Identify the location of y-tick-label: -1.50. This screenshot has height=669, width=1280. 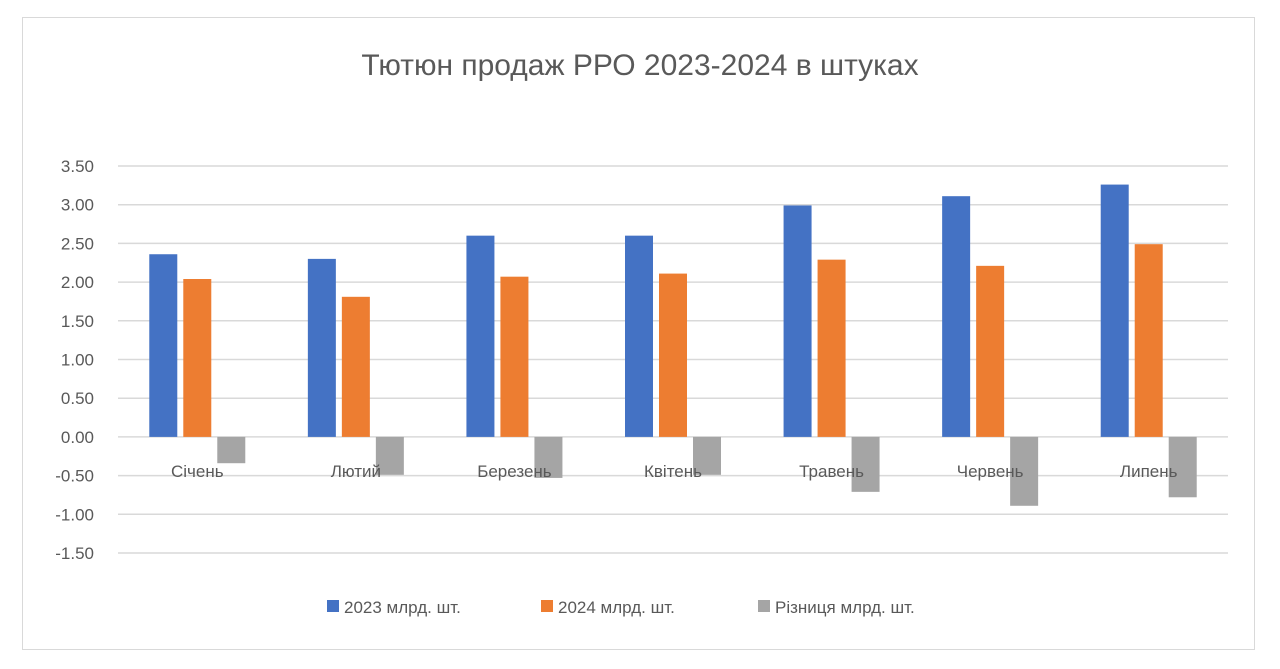
(74, 553).